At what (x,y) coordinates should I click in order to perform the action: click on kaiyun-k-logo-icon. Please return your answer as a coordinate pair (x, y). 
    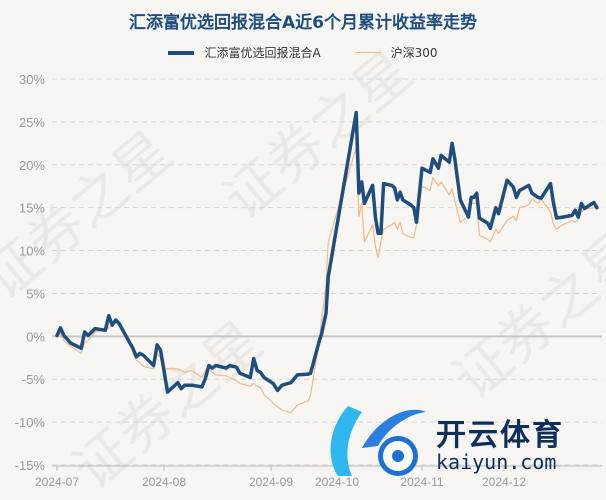
    Looking at the image, I should click on (378, 441).